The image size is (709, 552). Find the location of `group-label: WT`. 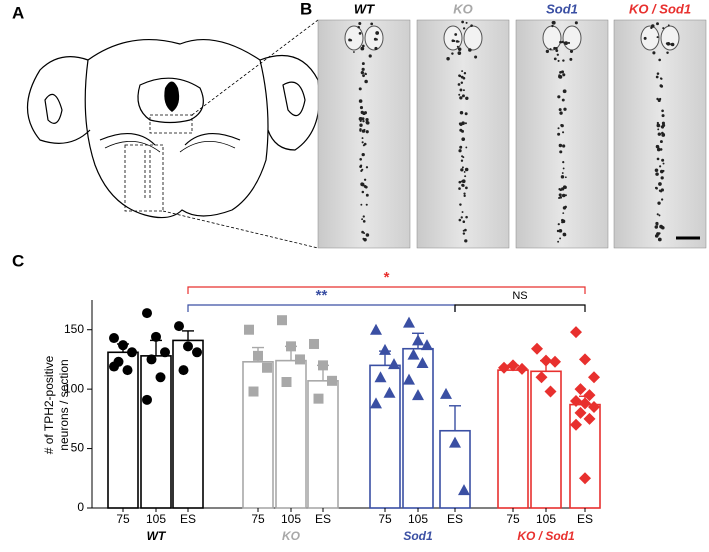

group-label: WT is located at coordinates (157, 536).